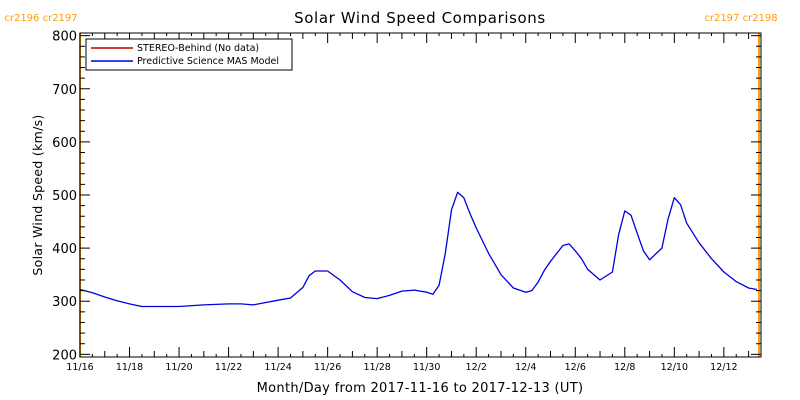 Image resolution: width=800 pixels, height=400 pixels. I want to click on y-tick-label: 700, so click(64, 90).